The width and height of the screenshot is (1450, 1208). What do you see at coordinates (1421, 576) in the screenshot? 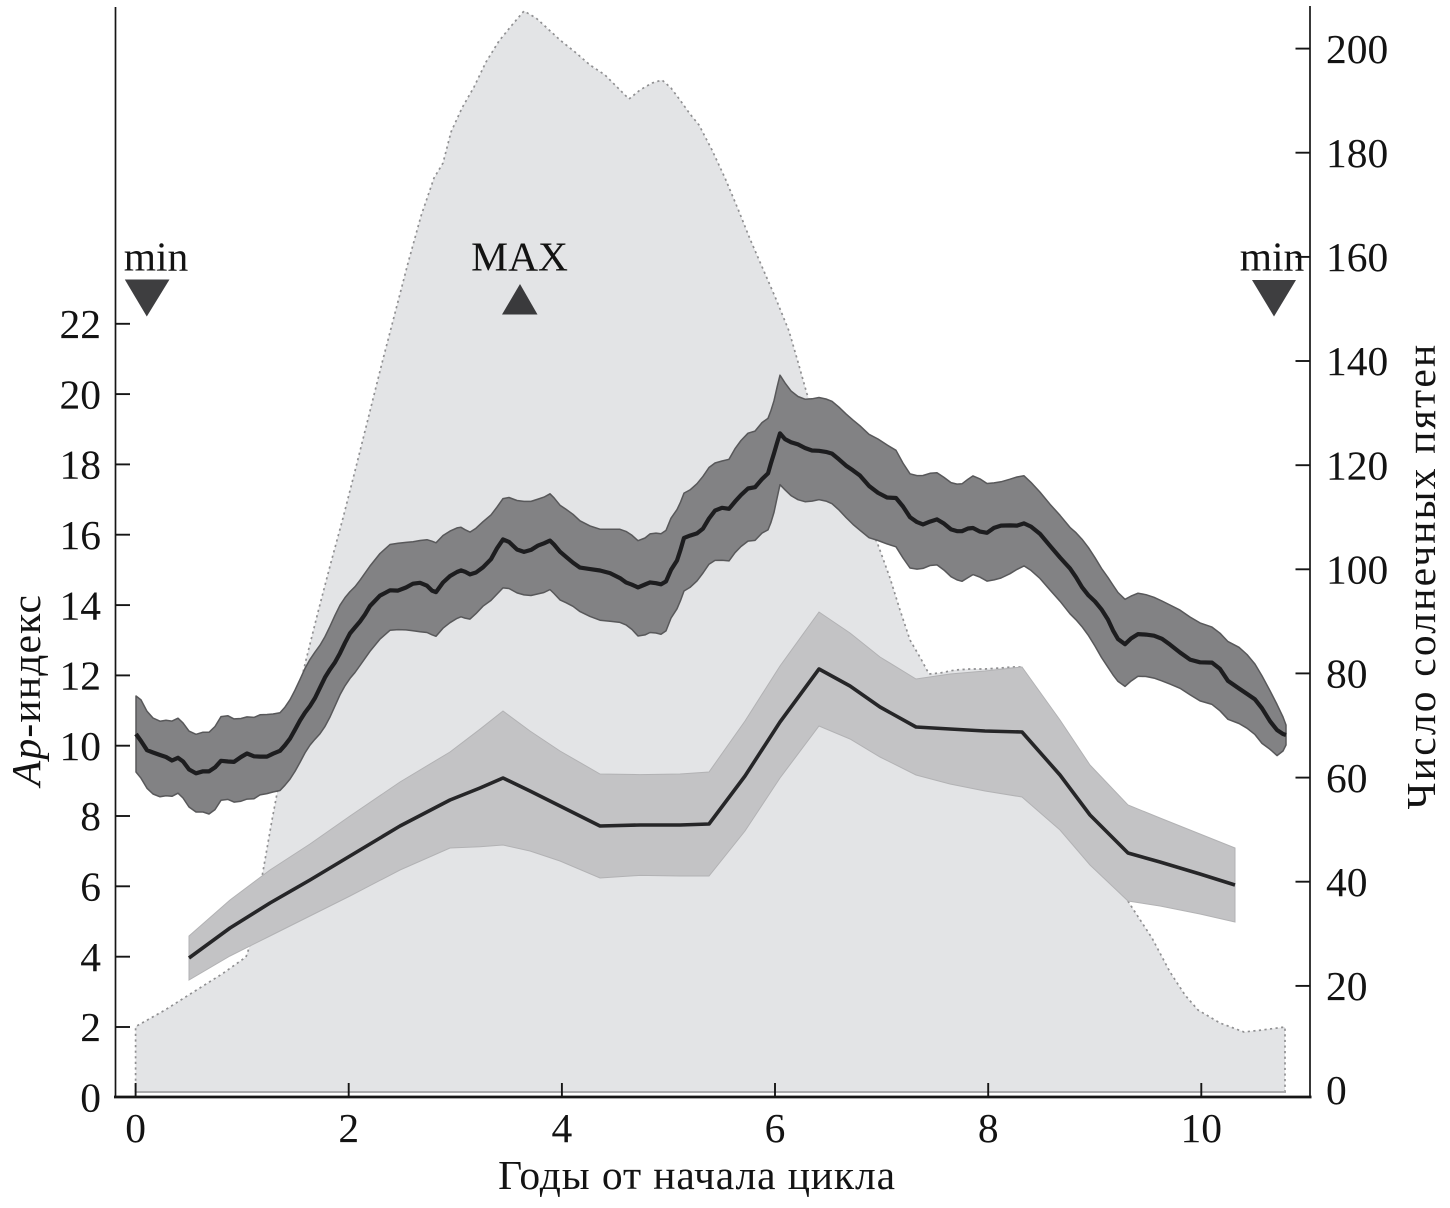
I see `svg-text: Число солнечных пятен` at bounding box center [1421, 576].